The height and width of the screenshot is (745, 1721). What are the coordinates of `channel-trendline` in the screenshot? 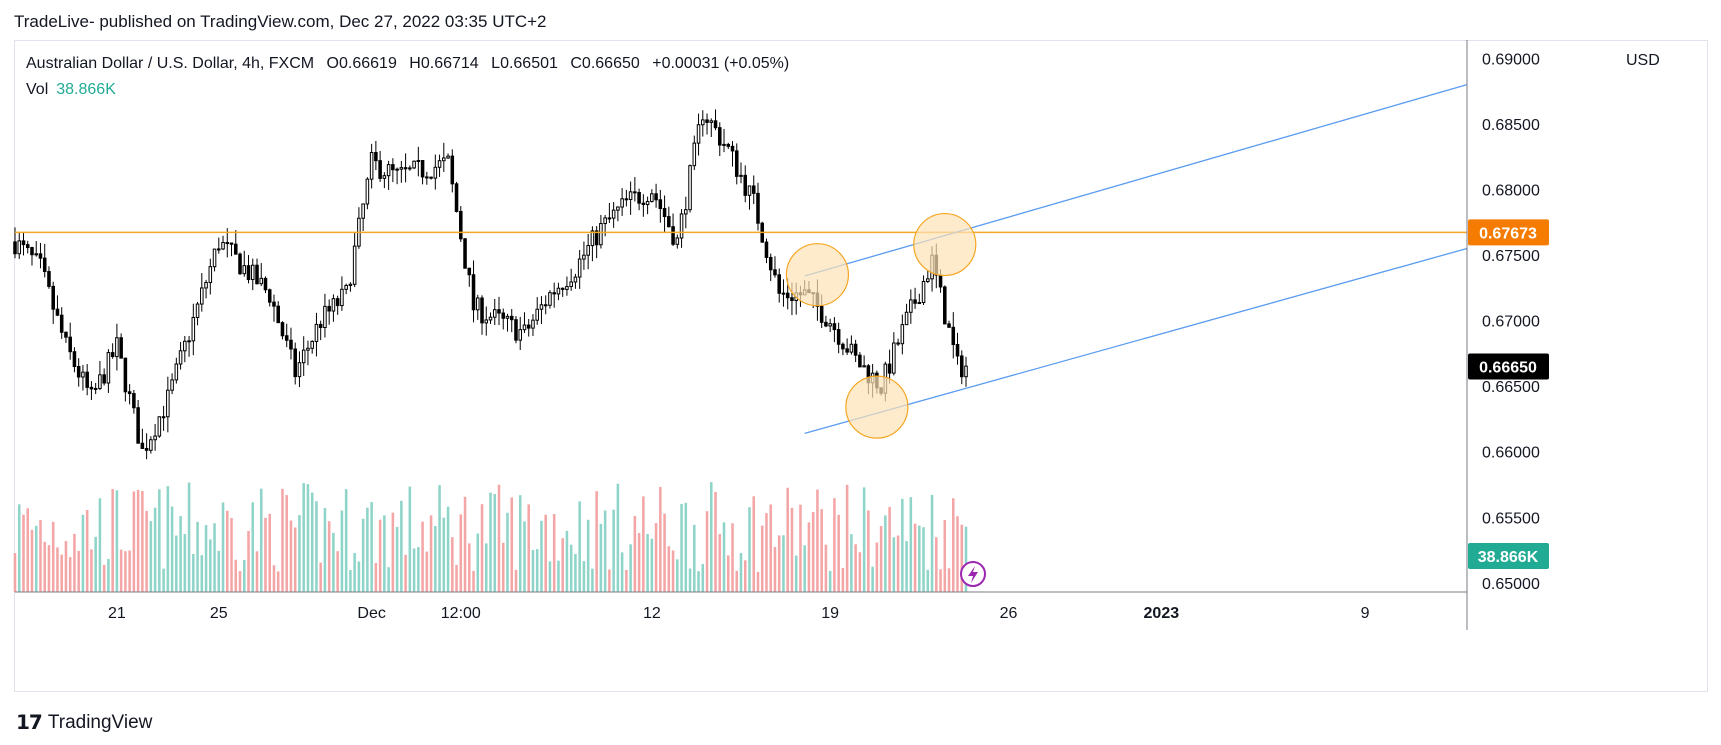 It's located at (1136, 180).